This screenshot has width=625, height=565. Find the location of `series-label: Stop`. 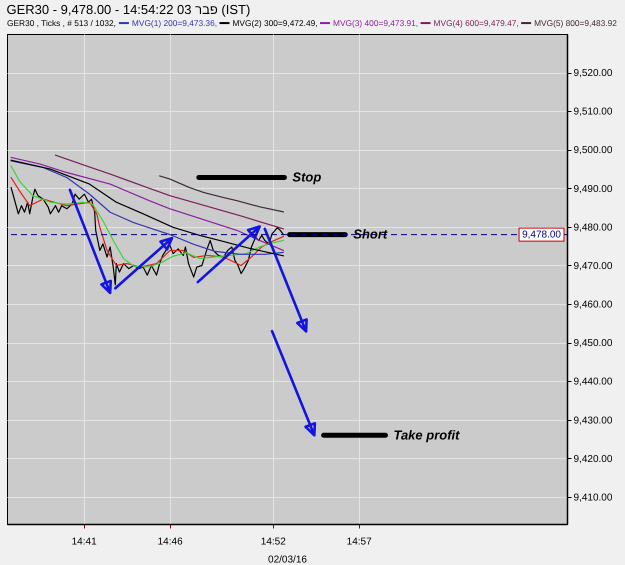

series-label: Stop is located at coordinates (307, 177).